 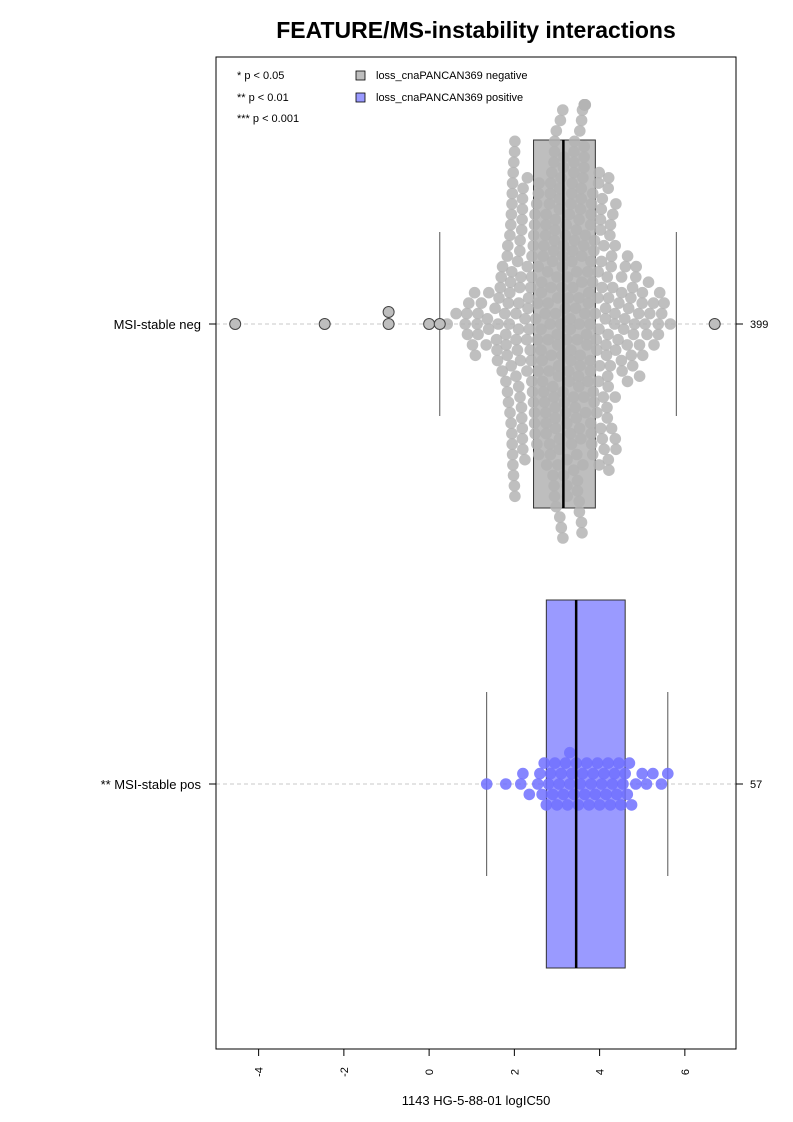 I want to click on outlier-point, so click(x=388, y=312).